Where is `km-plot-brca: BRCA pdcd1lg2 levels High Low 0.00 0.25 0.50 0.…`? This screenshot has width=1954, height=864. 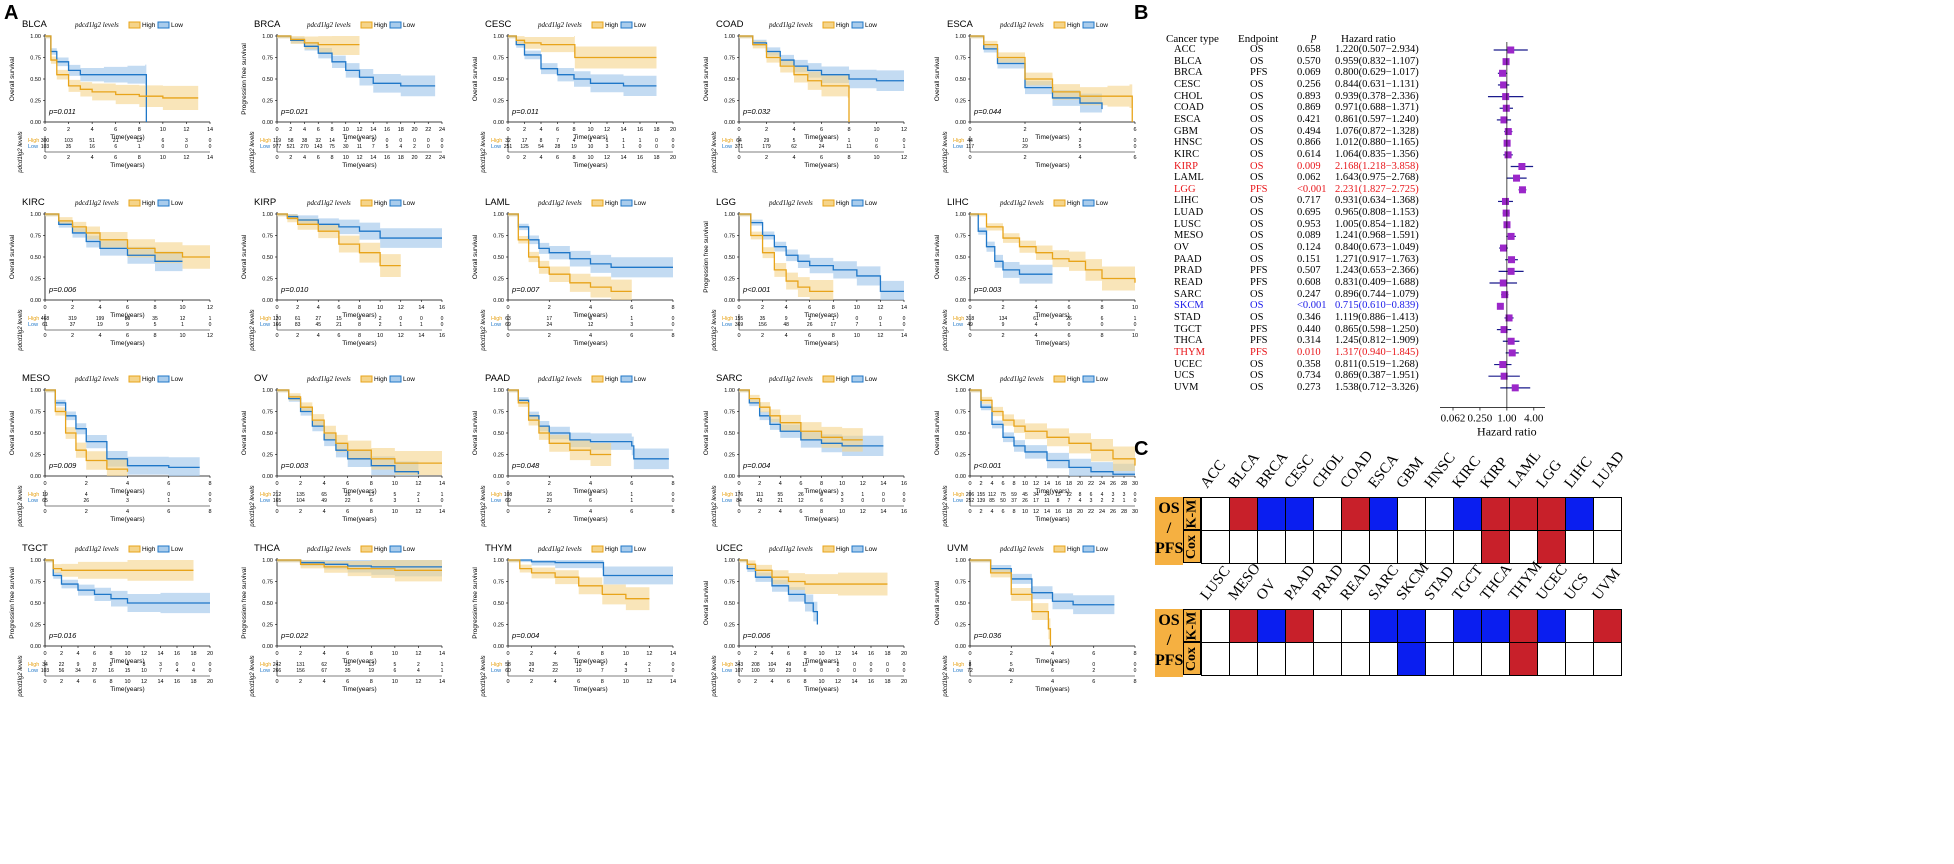
km-plot-brca: BRCA pdcd1lg2 levels High Low 0.00 0.25 0.50 0.… is located at coordinates (343, 111).